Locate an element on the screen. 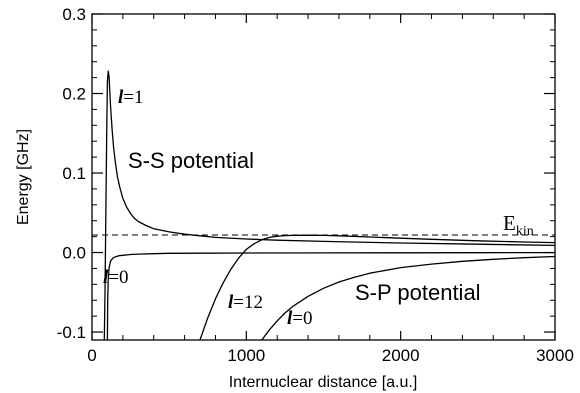 The height and width of the screenshot is (393, 580). ekin-label: Ekin is located at coordinates (518, 225).